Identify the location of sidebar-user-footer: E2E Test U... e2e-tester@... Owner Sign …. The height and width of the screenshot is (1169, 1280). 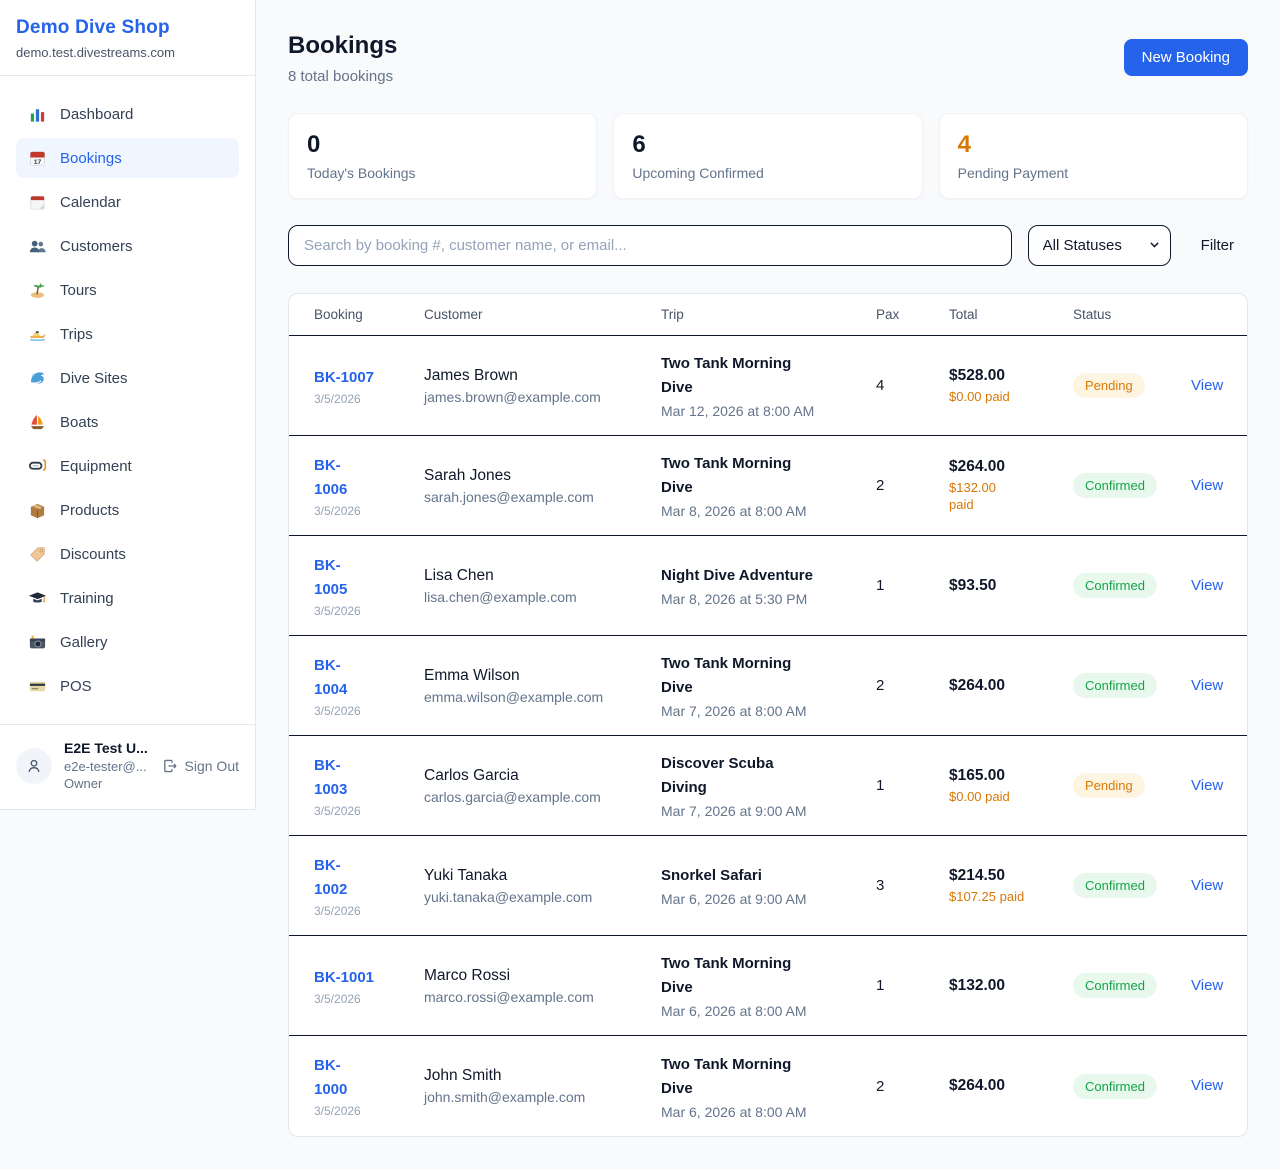
(127, 766).